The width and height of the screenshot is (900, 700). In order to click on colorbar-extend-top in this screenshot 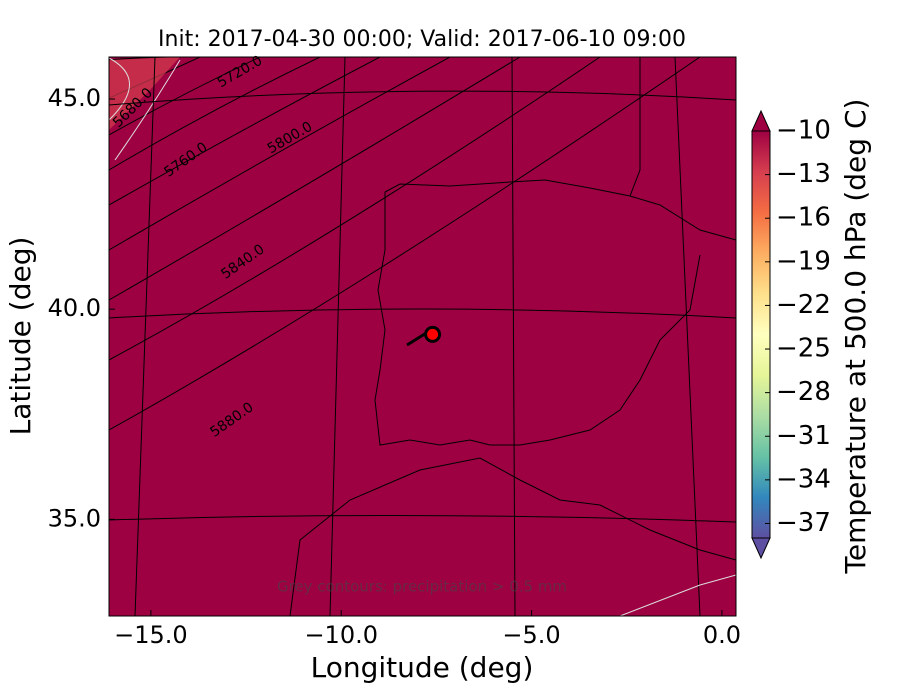, I will do `click(761, 120)`.